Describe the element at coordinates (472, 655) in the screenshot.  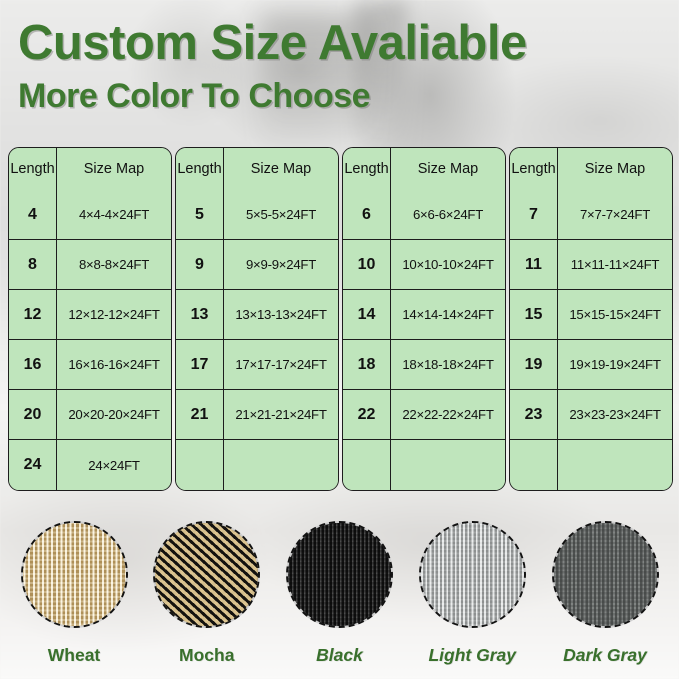
I see `swatch-label: Light Gray` at that location.